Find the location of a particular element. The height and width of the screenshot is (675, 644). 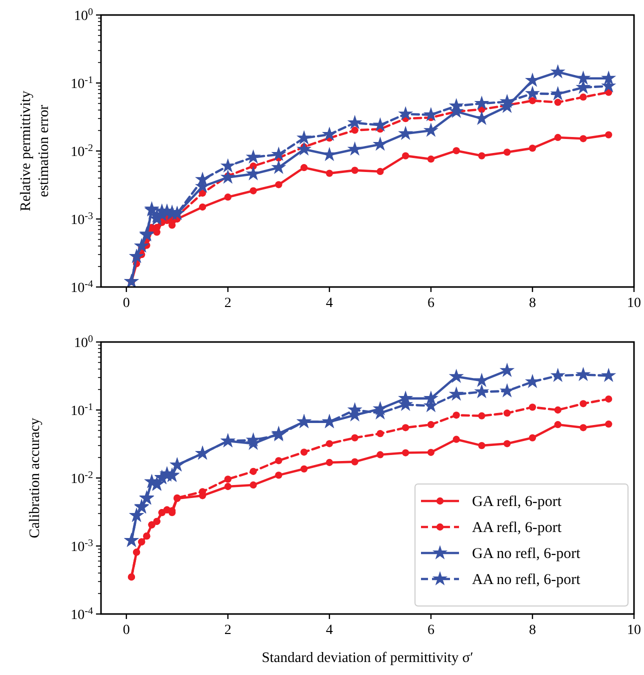

legend-label: AA refl, 6-port is located at coordinates (517, 528).